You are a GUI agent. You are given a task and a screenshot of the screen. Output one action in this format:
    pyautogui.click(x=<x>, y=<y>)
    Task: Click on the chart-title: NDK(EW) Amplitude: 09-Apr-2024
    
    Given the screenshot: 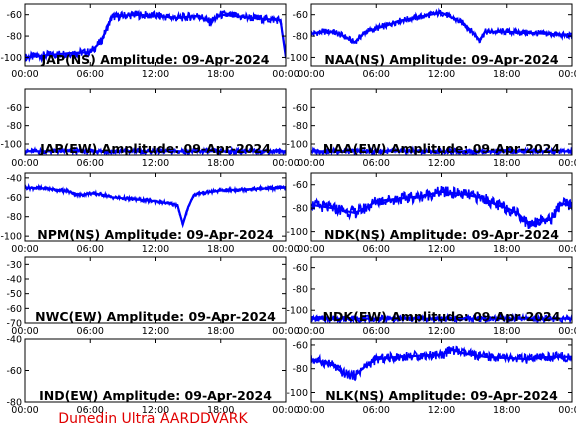 What is the action you would take?
    pyautogui.click(x=442, y=316)
    